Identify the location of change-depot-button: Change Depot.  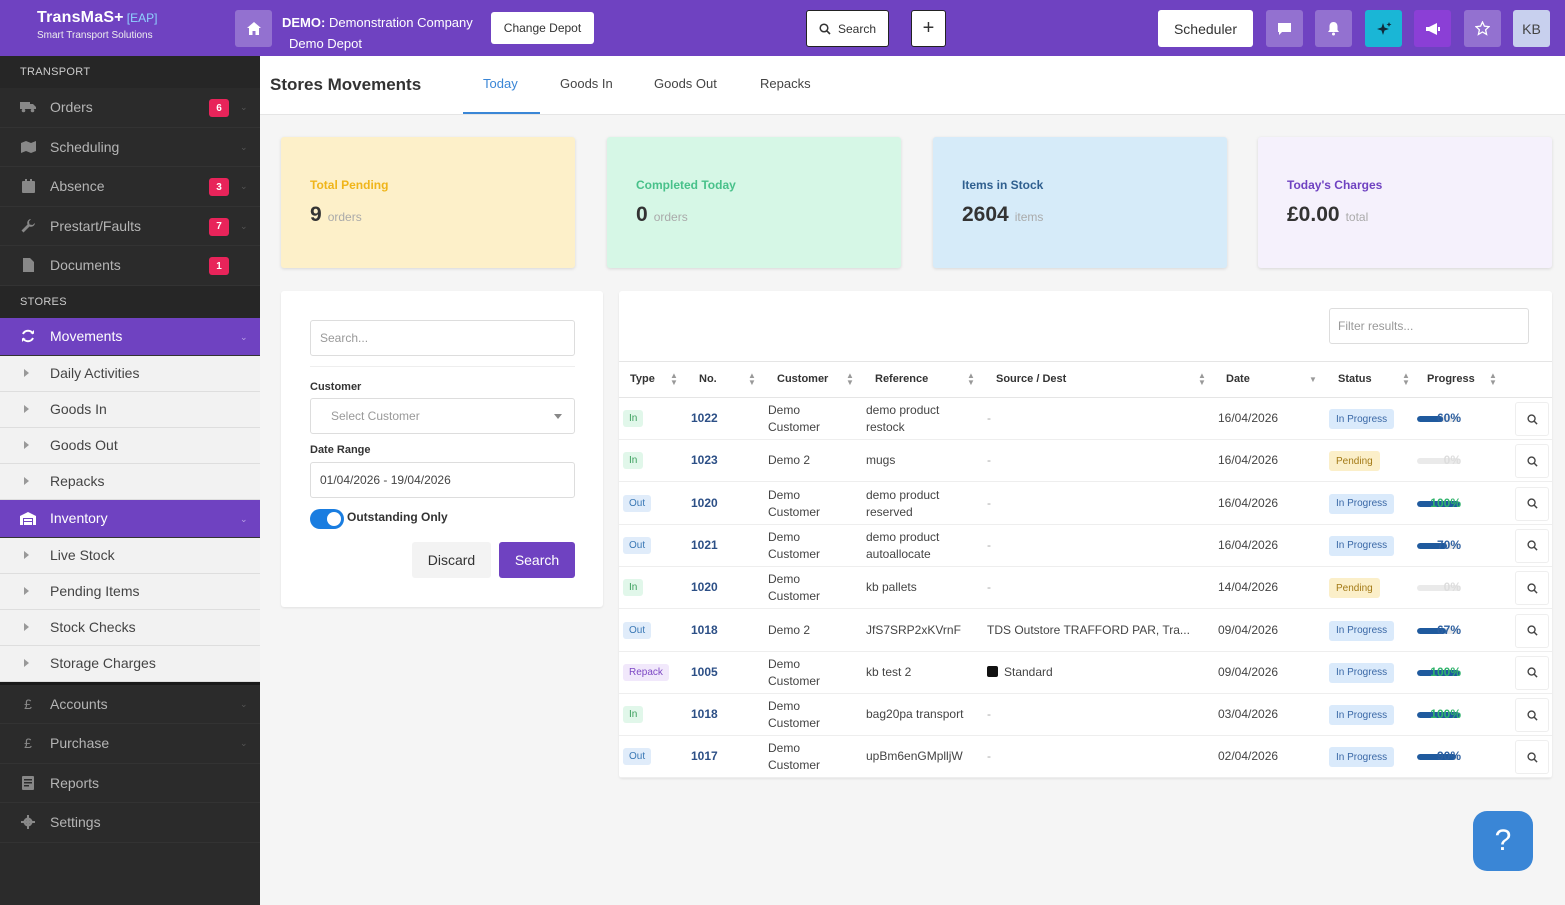
(542, 28).